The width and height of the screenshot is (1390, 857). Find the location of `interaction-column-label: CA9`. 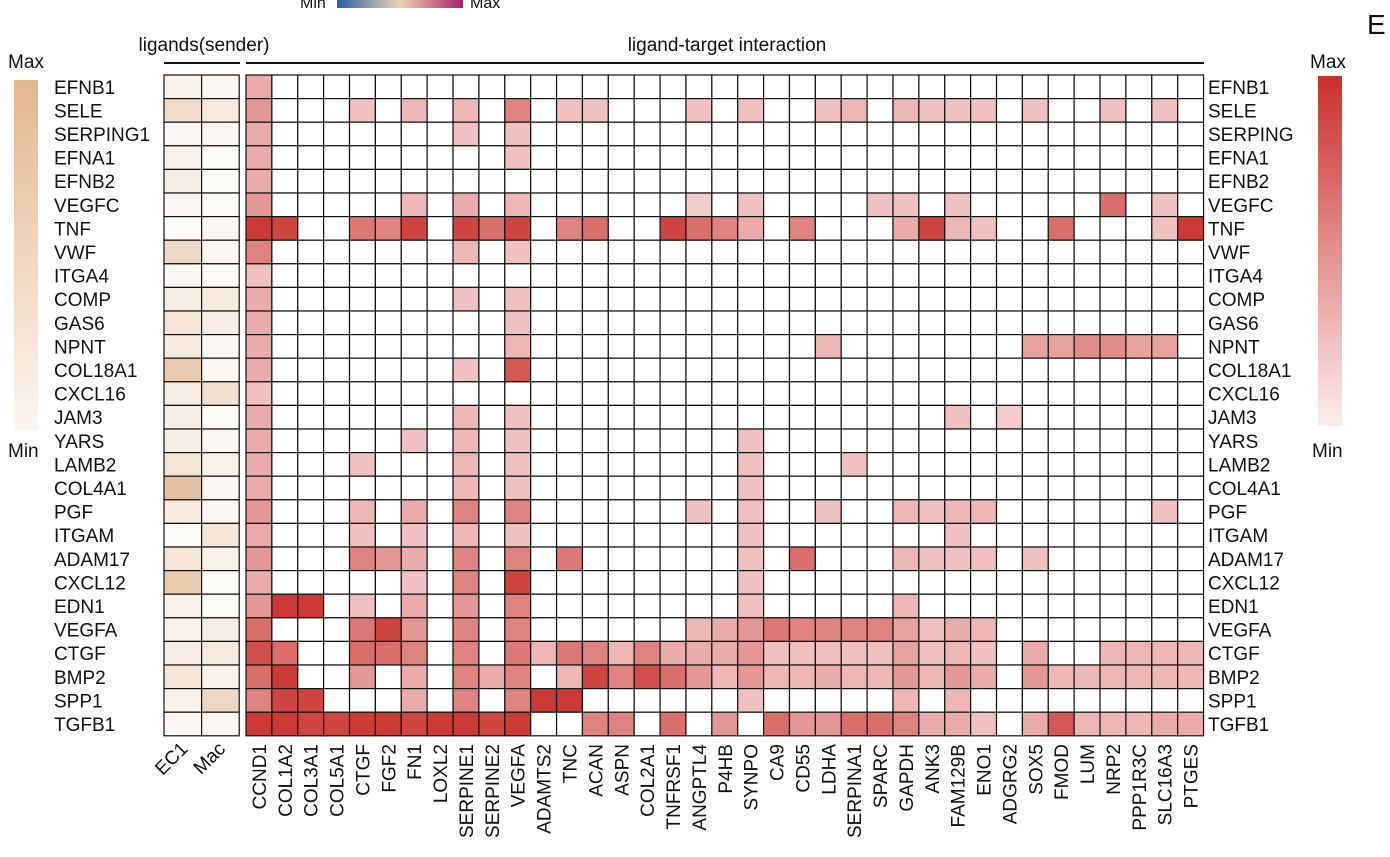

interaction-column-label: CA9 is located at coordinates (778, 762).